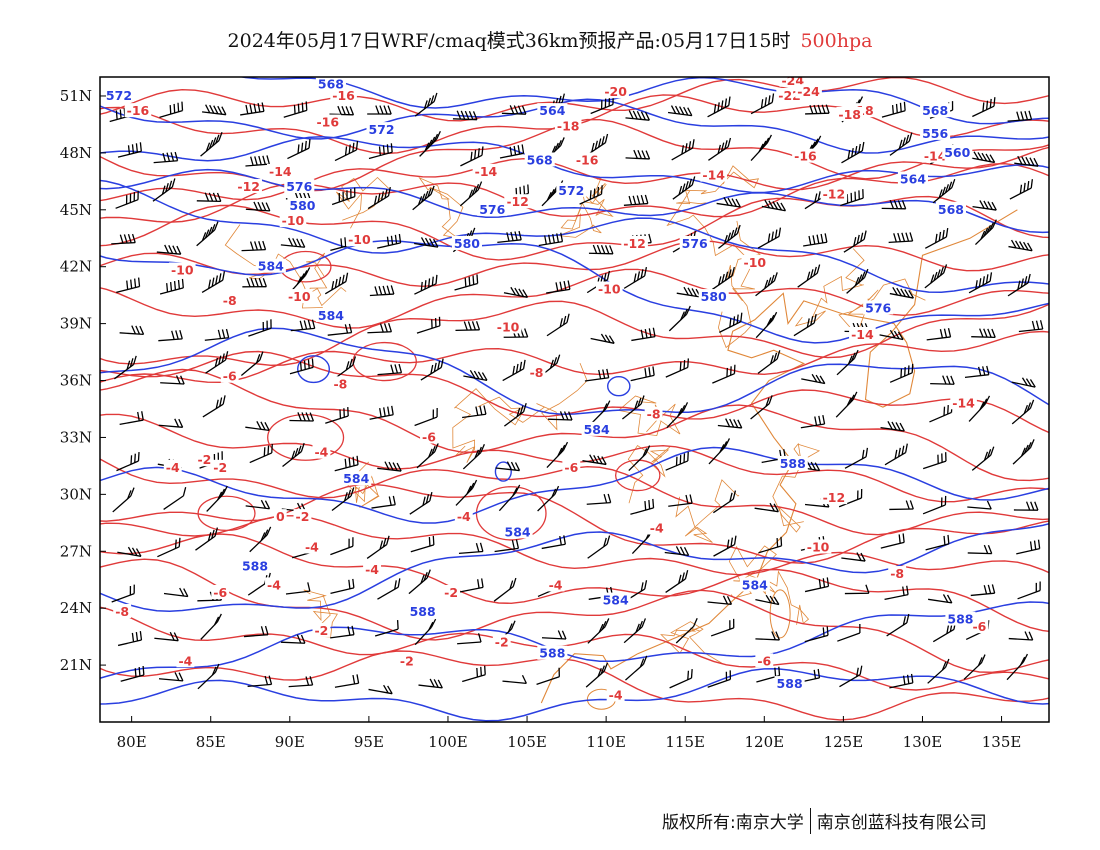  What do you see at coordinates (810, 821) in the screenshot?
I see `footer-separator` at bounding box center [810, 821].